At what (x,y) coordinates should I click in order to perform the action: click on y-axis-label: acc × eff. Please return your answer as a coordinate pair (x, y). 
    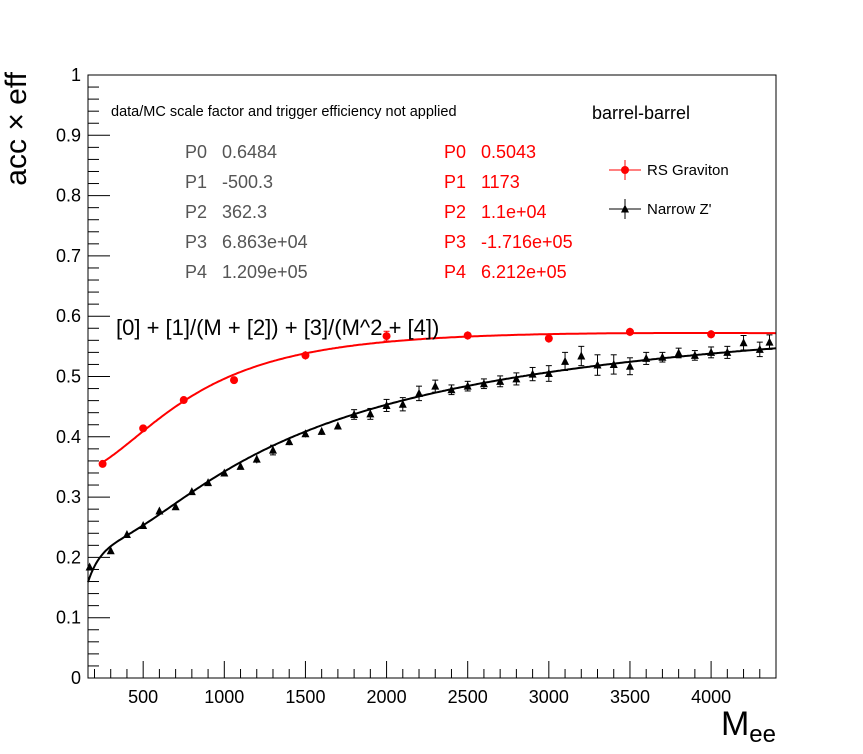
    Looking at the image, I should click on (16, 128).